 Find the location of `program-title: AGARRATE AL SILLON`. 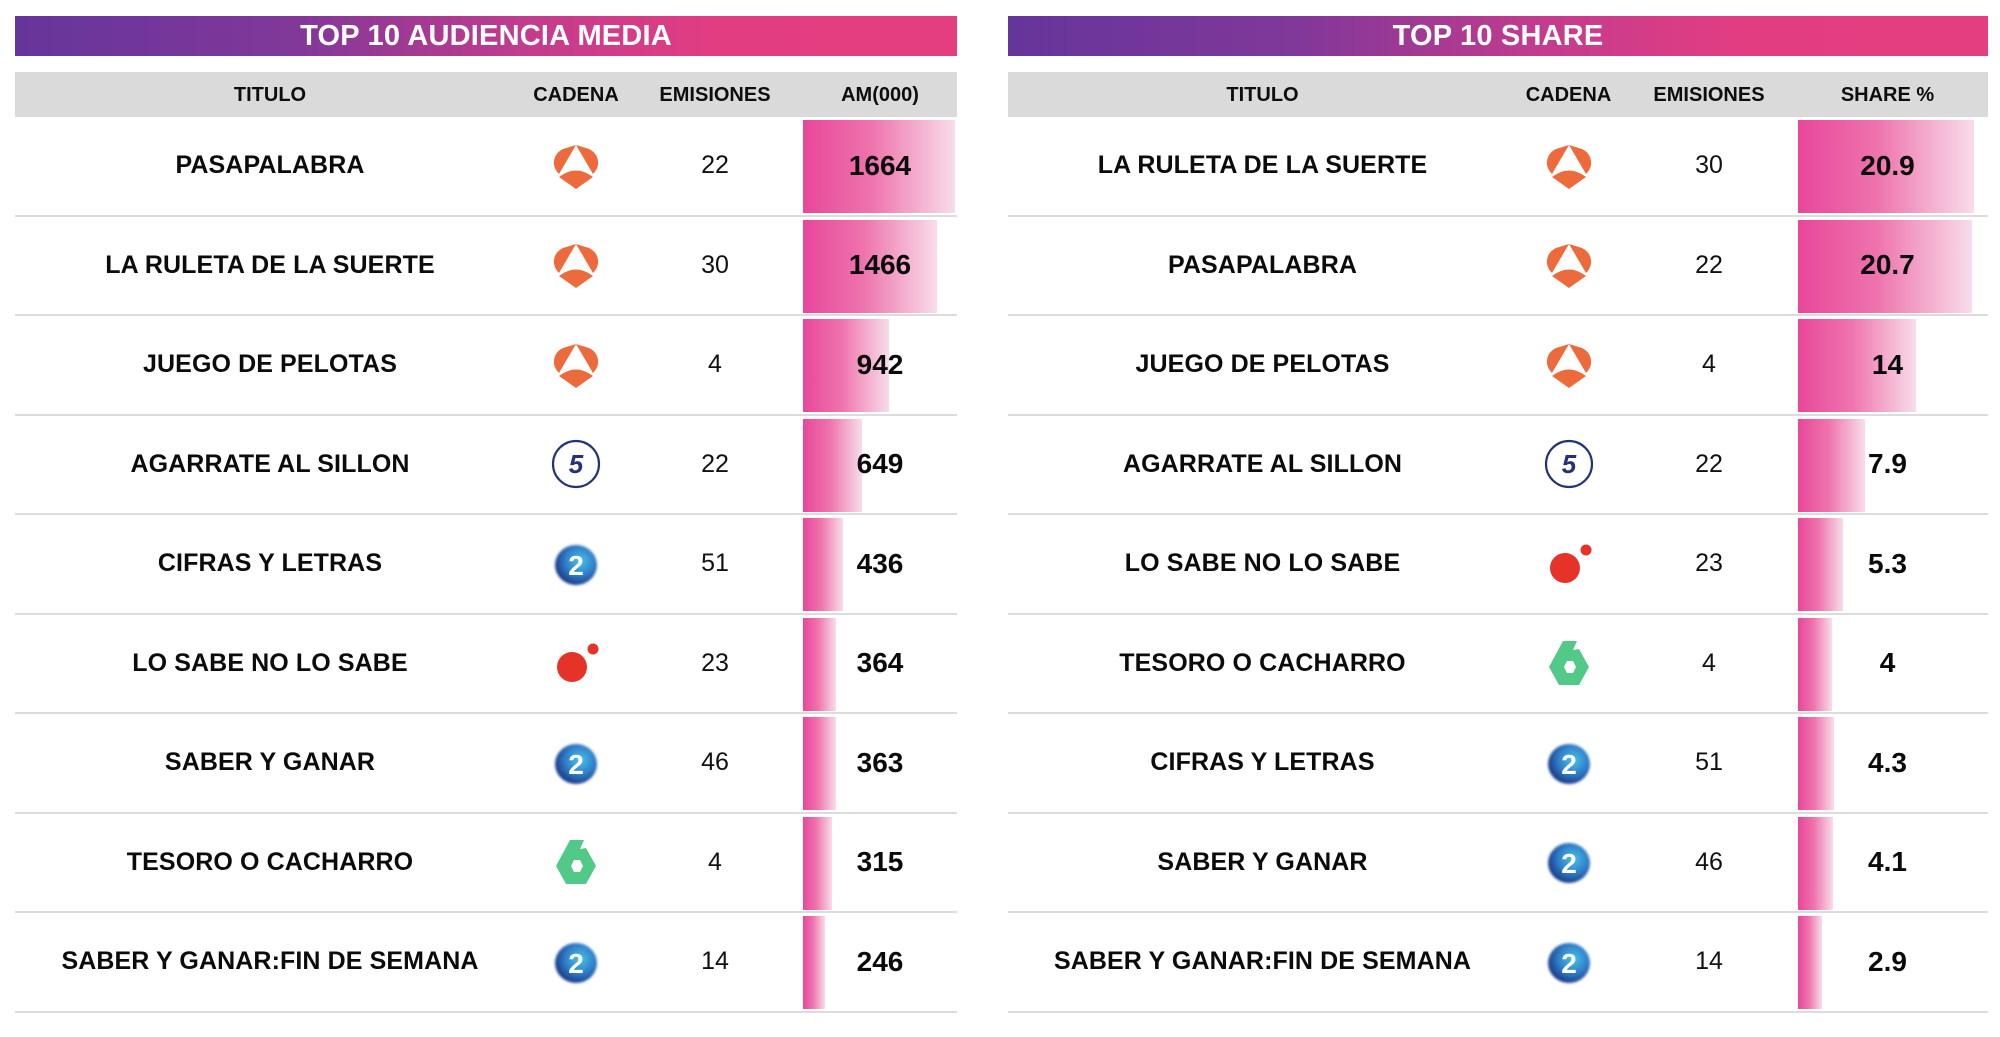

program-title: AGARRATE AL SILLON is located at coordinates (270, 463).